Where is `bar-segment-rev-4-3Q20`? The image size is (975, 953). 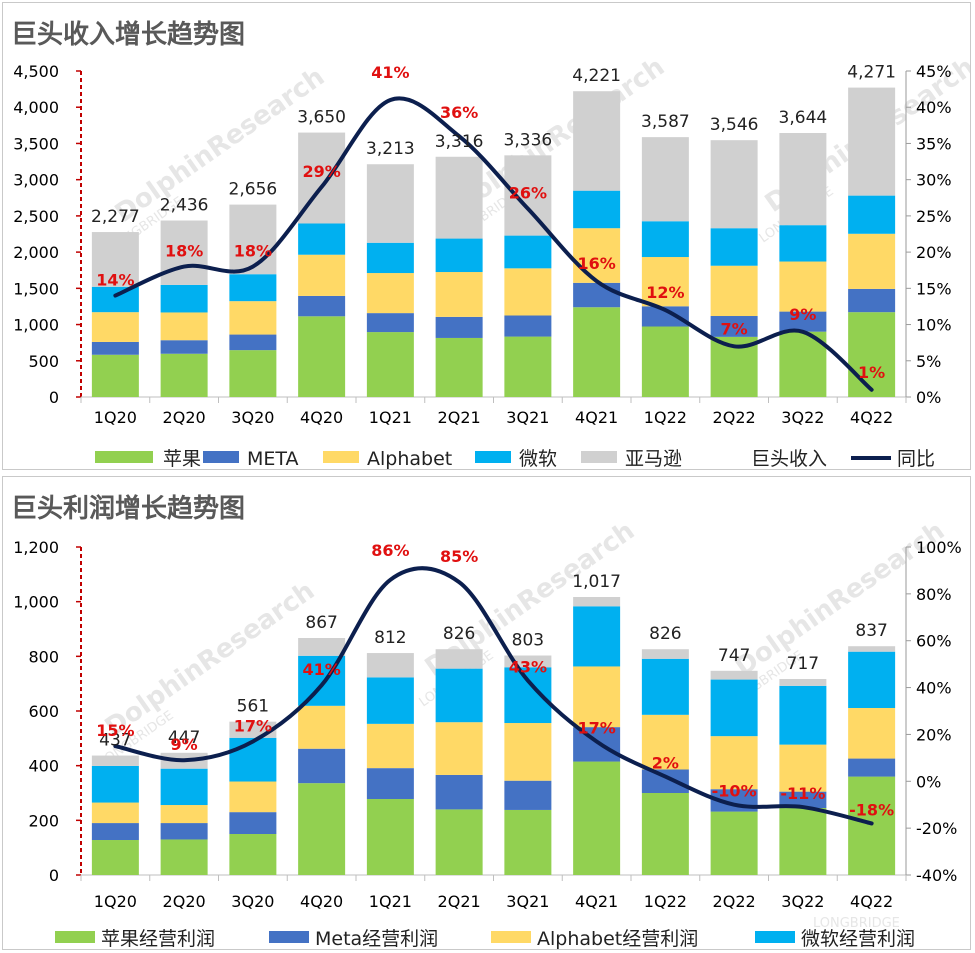 bar-segment-rev-4-3Q20 is located at coordinates (253, 239).